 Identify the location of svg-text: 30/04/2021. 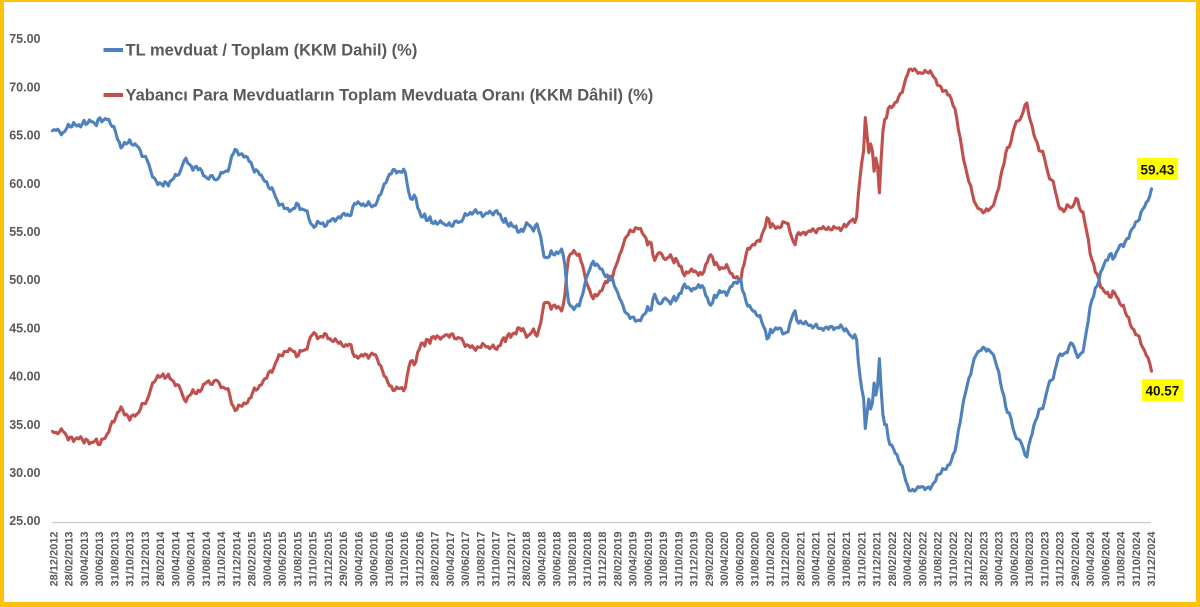
(817, 558).